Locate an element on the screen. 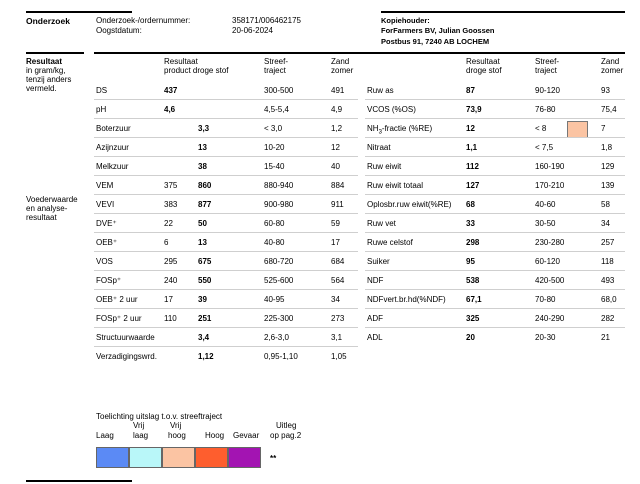 The height and width of the screenshot is (484, 640). flag-indicator is located at coordinates (577, 129).